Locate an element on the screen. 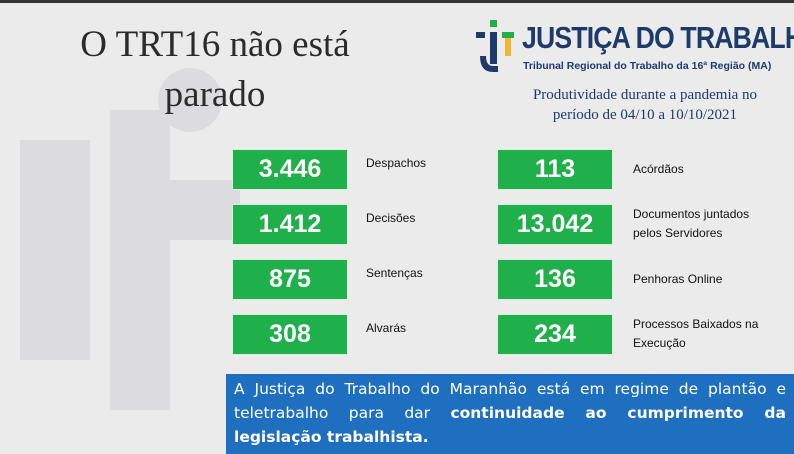 The image size is (794, 454). stat-label-line: Despachos is located at coordinates (396, 162).